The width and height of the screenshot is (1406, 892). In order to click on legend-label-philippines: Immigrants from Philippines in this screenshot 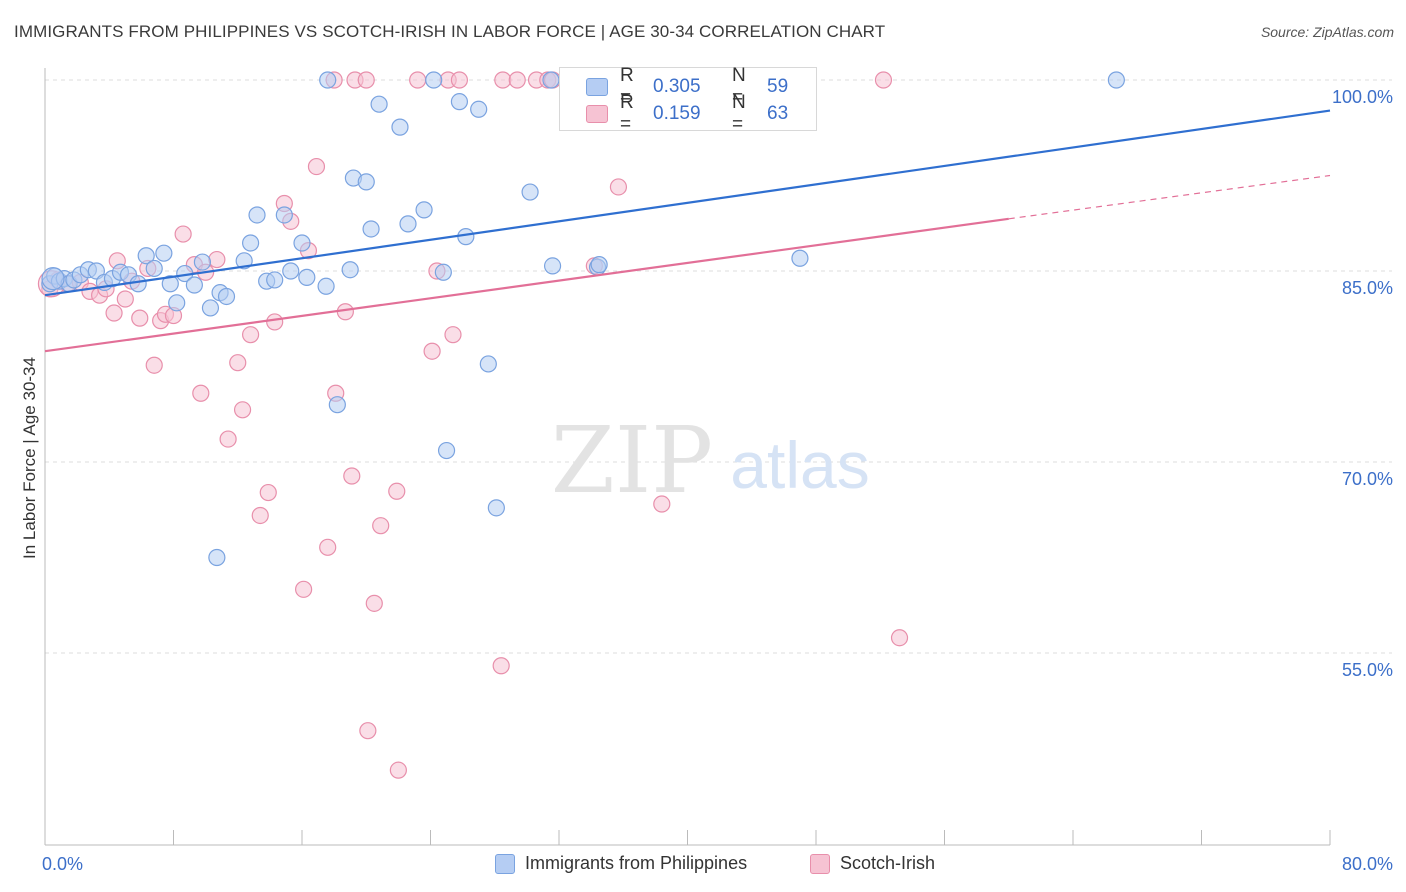, I will do `click(636, 863)`.